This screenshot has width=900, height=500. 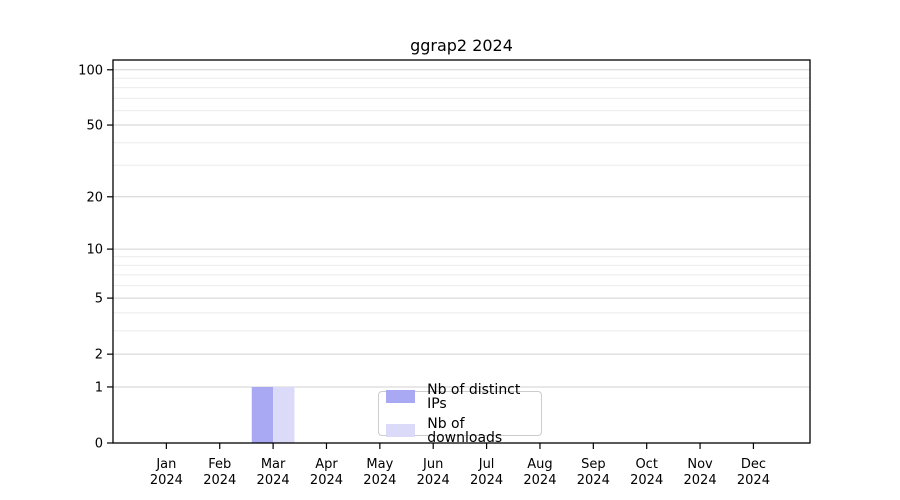 What do you see at coordinates (94, 126) in the screenshot?
I see `y-tick-label: 50` at bounding box center [94, 126].